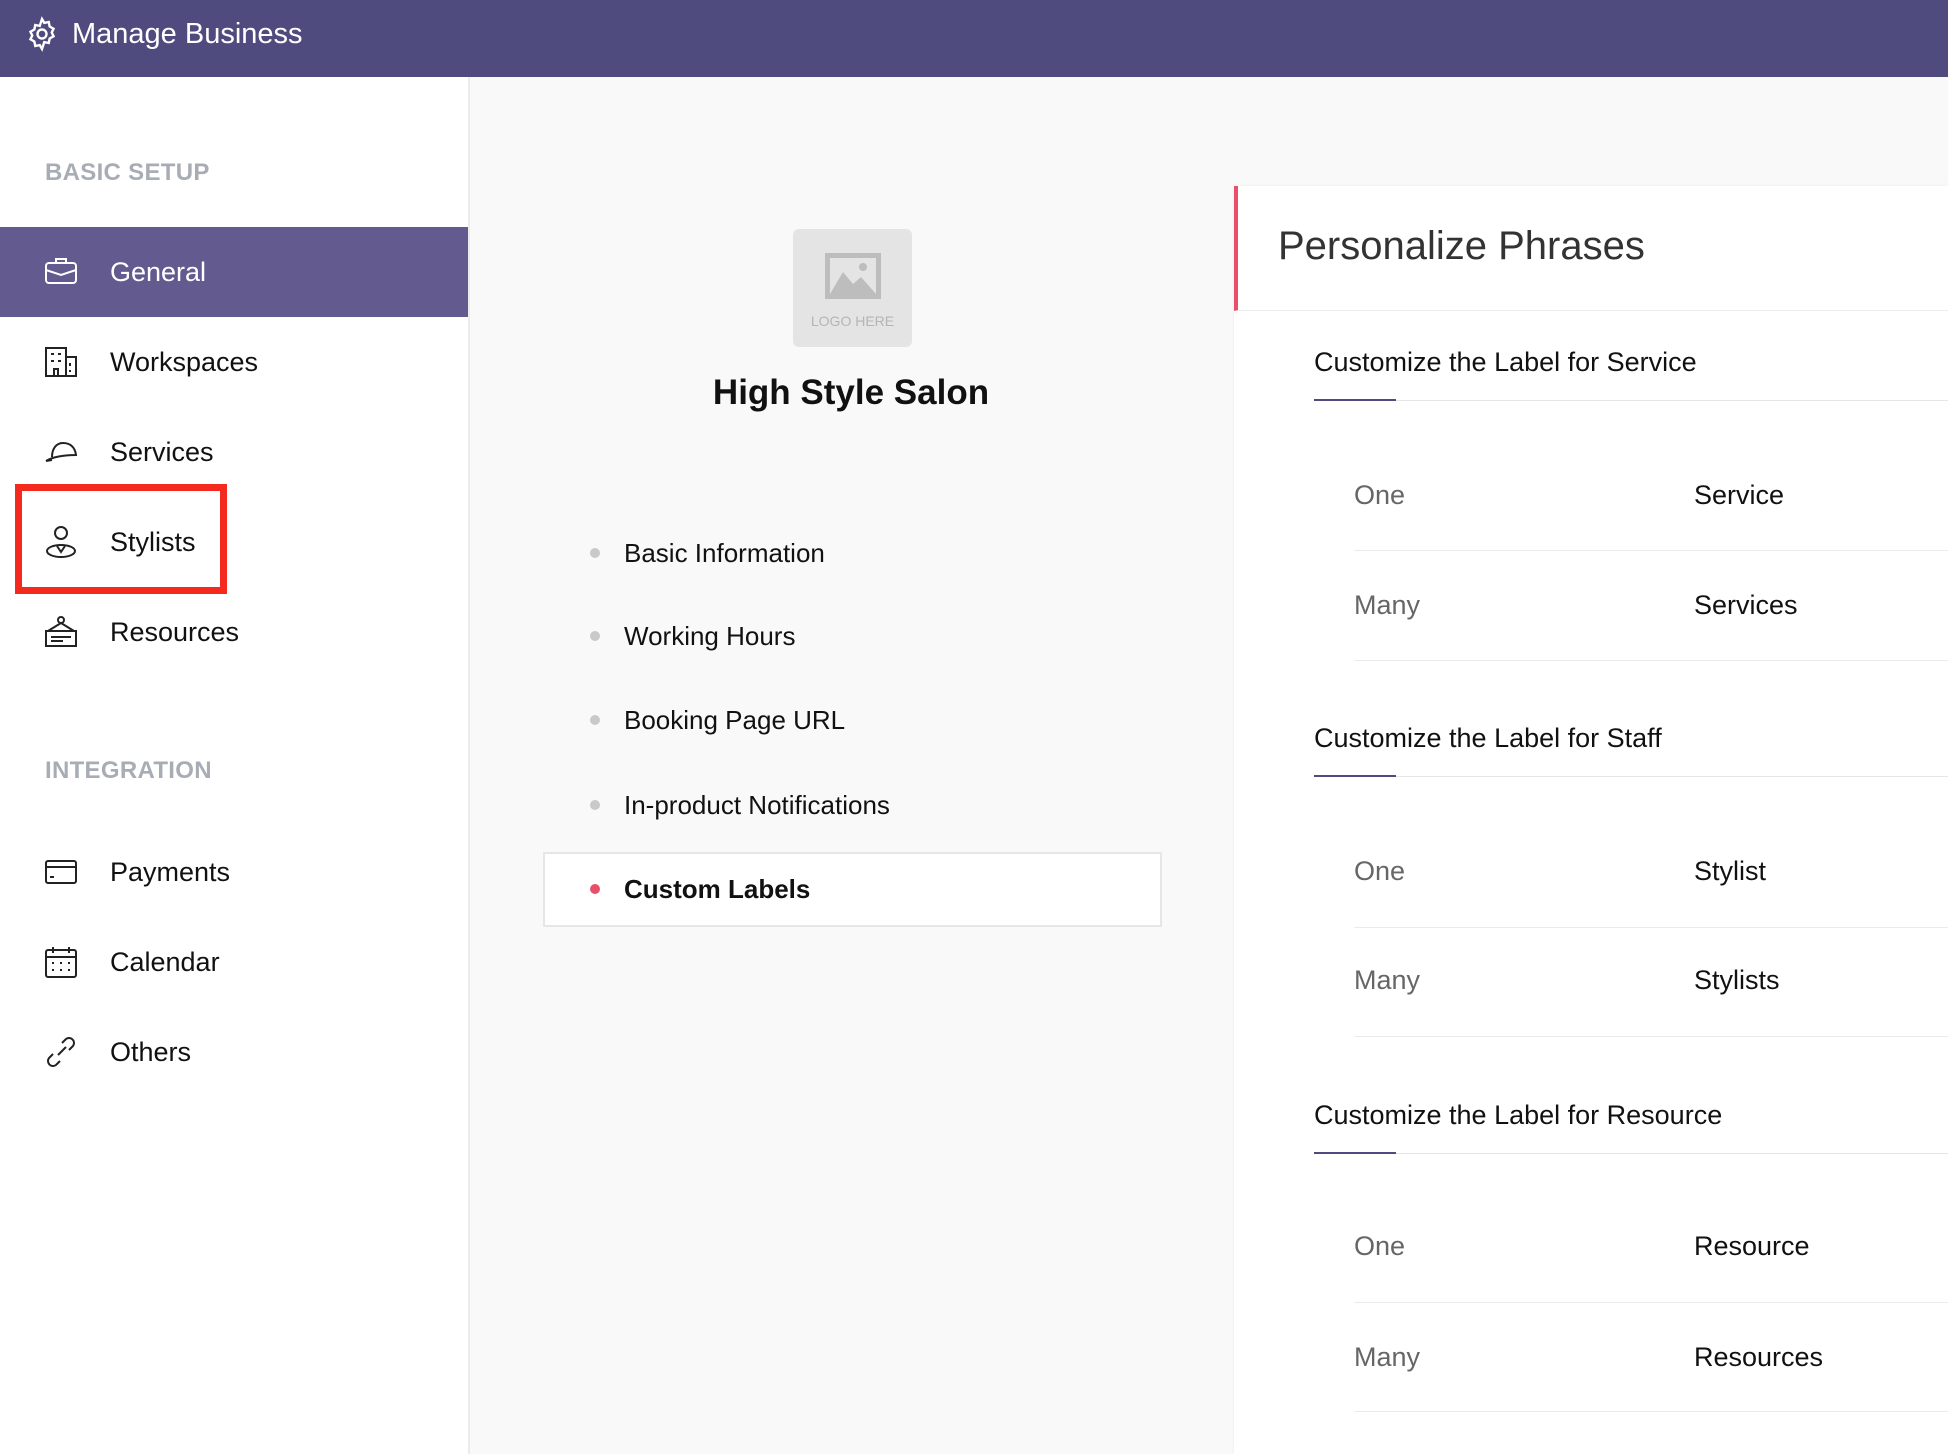 This screenshot has width=1948, height=1454. Describe the element at coordinates (61, 1052) in the screenshot. I see `link-icon` at that location.